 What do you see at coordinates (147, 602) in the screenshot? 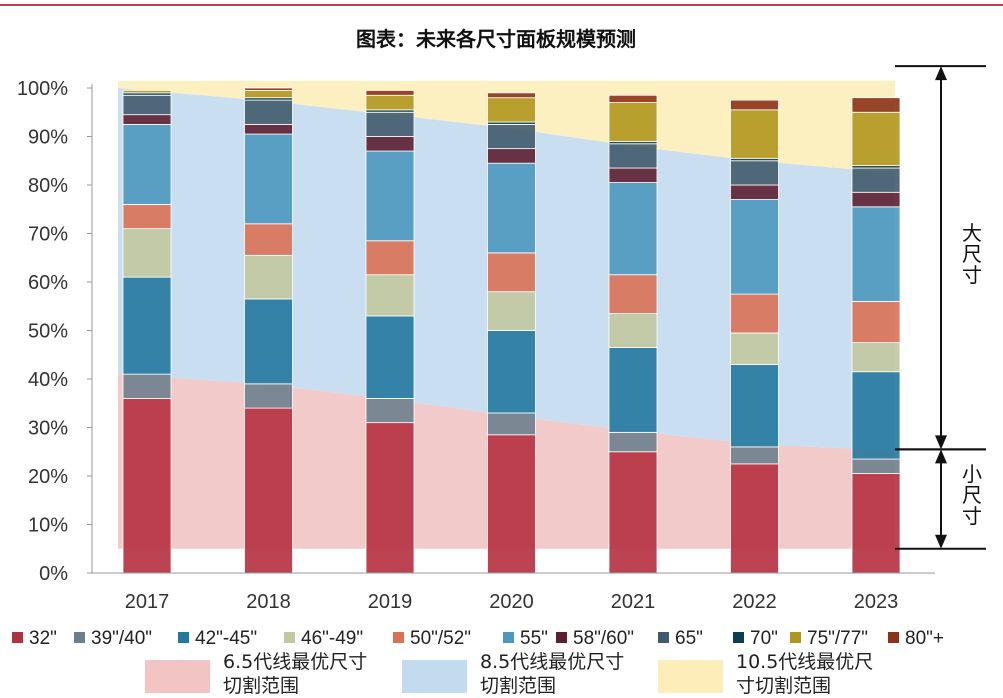
I see `x-tick-label: 2017` at bounding box center [147, 602].